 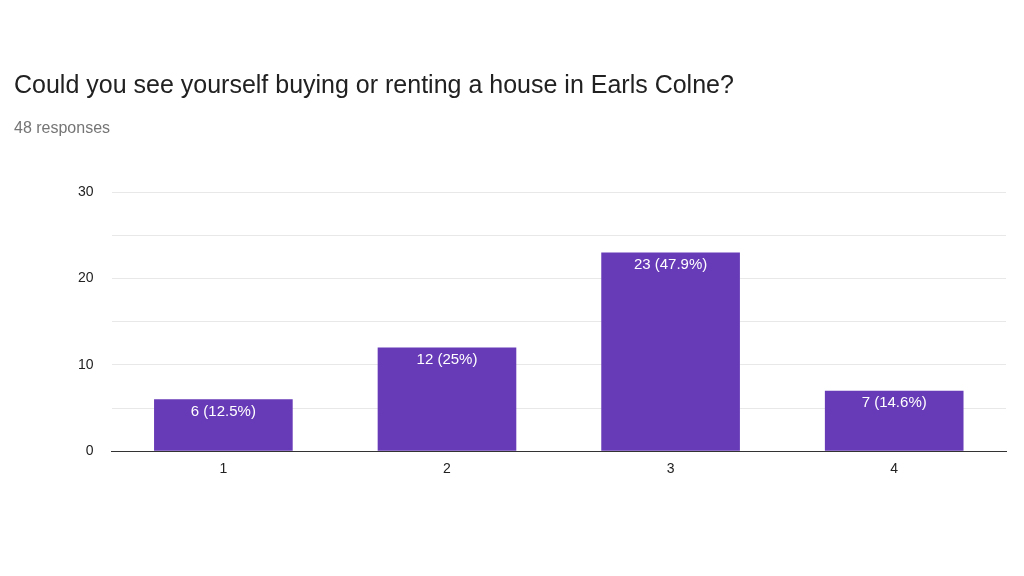 What do you see at coordinates (374, 84) in the screenshot?
I see `chart-title: Could you see yourself buying or renting a house in Earls Colne?` at bounding box center [374, 84].